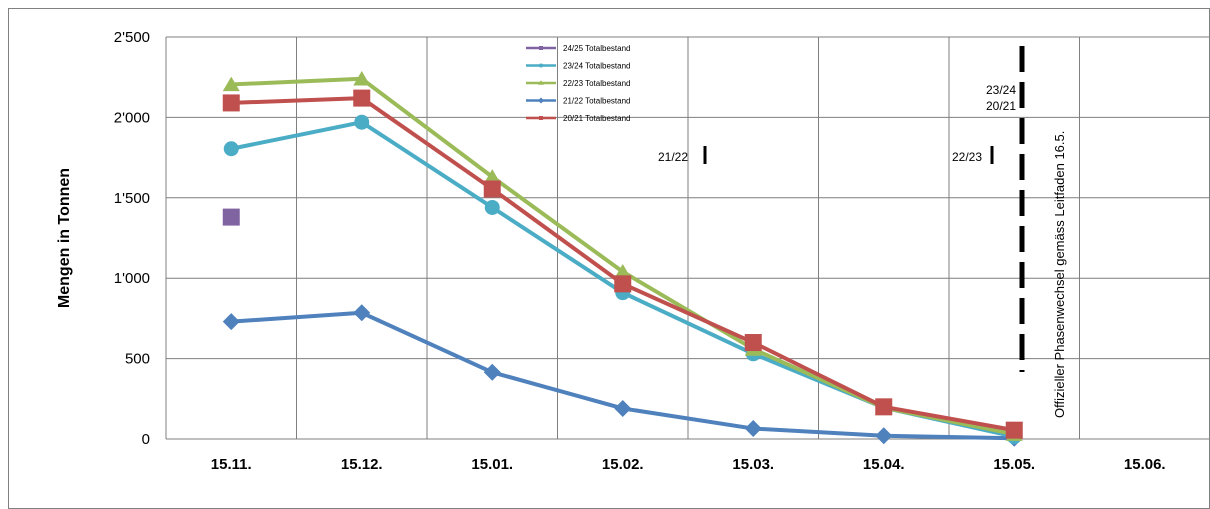 The image size is (1210, 509). What do you see at coordinates (673, 157) in the screenshot?
I see `annotation-21-22: 21/22` at bounding box center [673, 157].